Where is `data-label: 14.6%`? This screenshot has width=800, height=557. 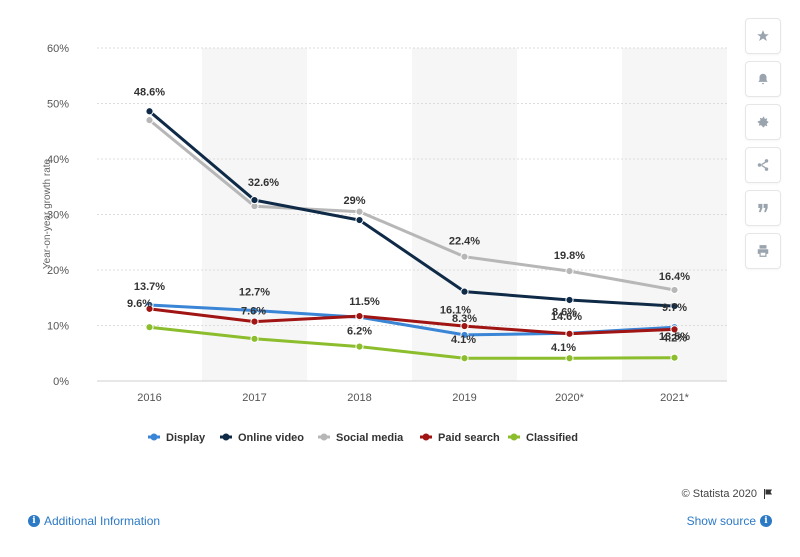 data-label: 14.6% is located at coordinates (566, 317).